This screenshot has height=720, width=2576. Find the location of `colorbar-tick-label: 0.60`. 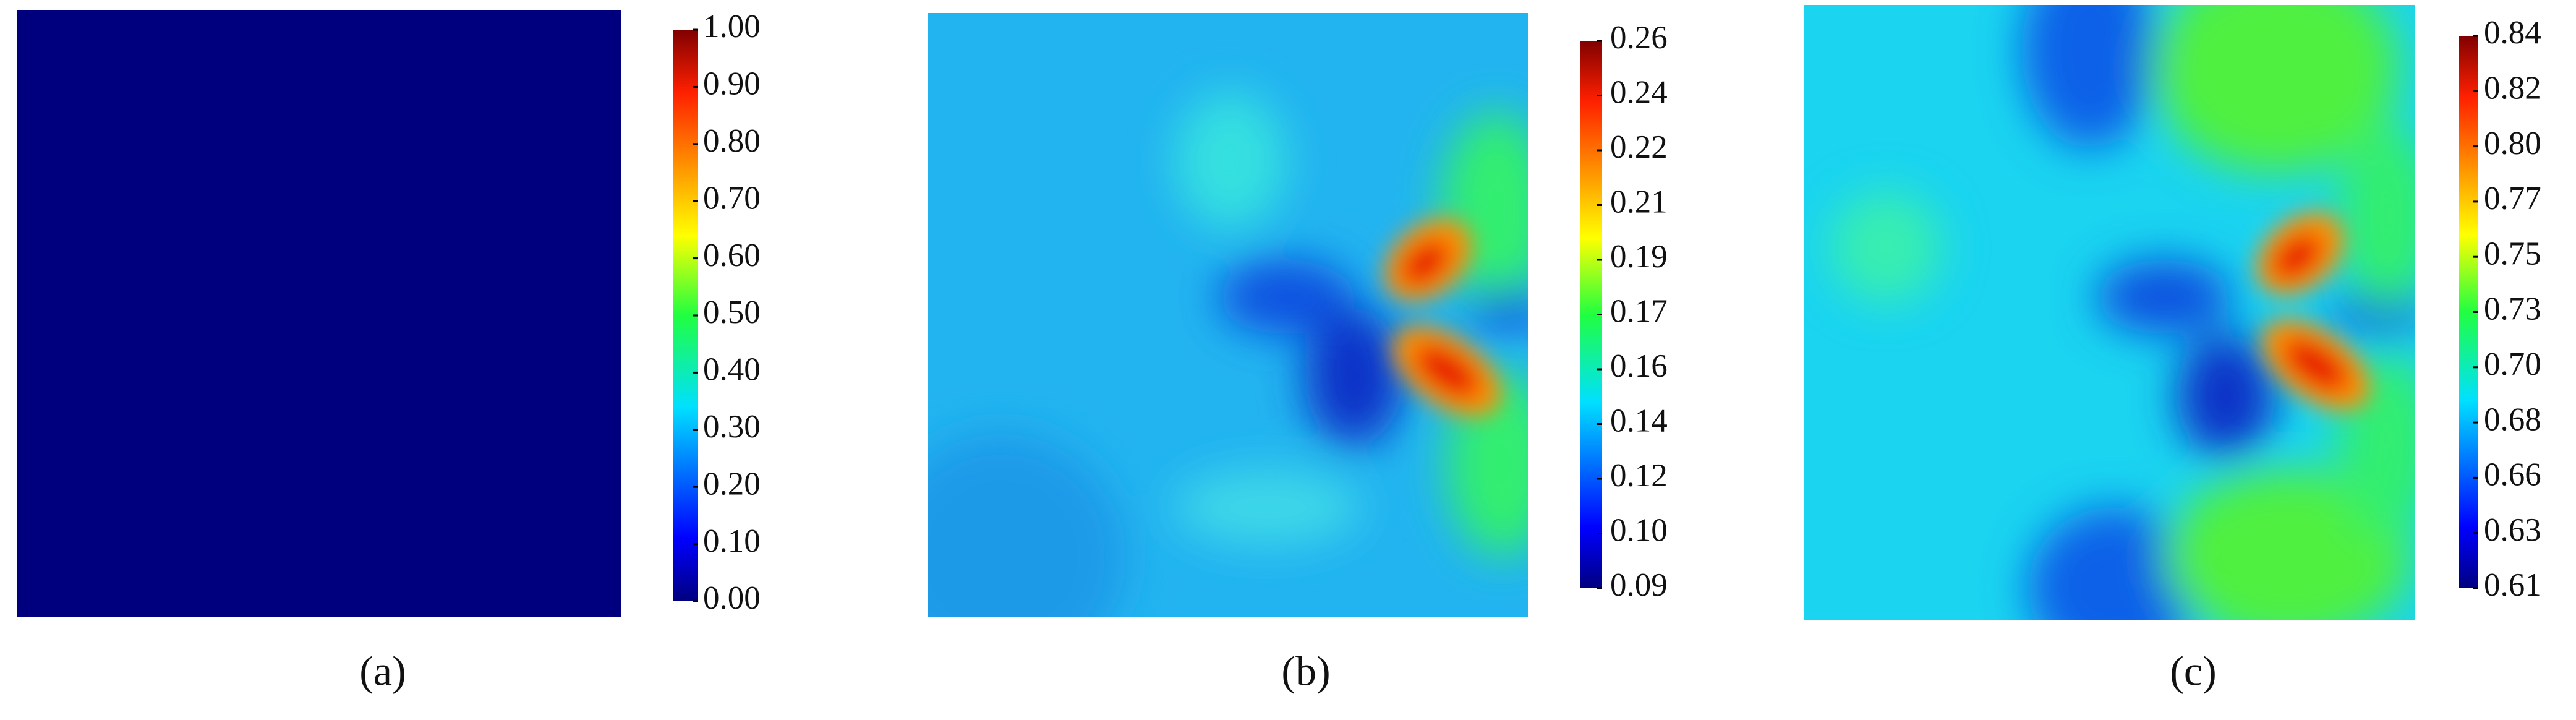

colorbar-tick-label: 0.60 is located at coordinates (732, 255).